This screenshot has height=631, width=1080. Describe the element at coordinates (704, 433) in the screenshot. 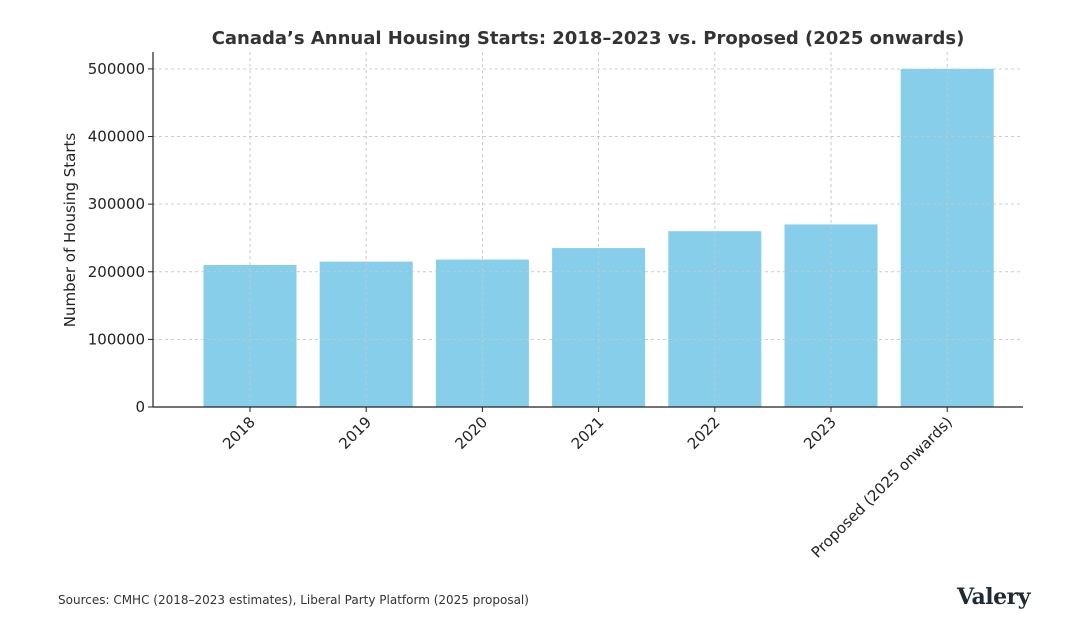

I see `x-tick-label: 2022` at that location.